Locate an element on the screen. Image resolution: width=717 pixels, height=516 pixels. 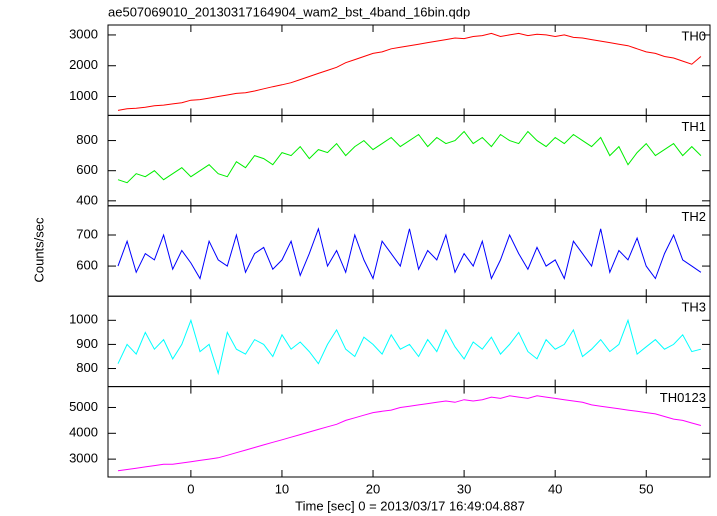
series-label: TH1 is located at coordinates (693, 126).